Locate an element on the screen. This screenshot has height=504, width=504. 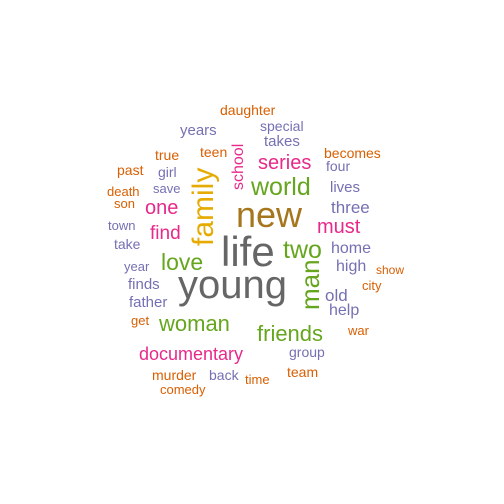
word-girl: girl is located at coordinates (167, 172).